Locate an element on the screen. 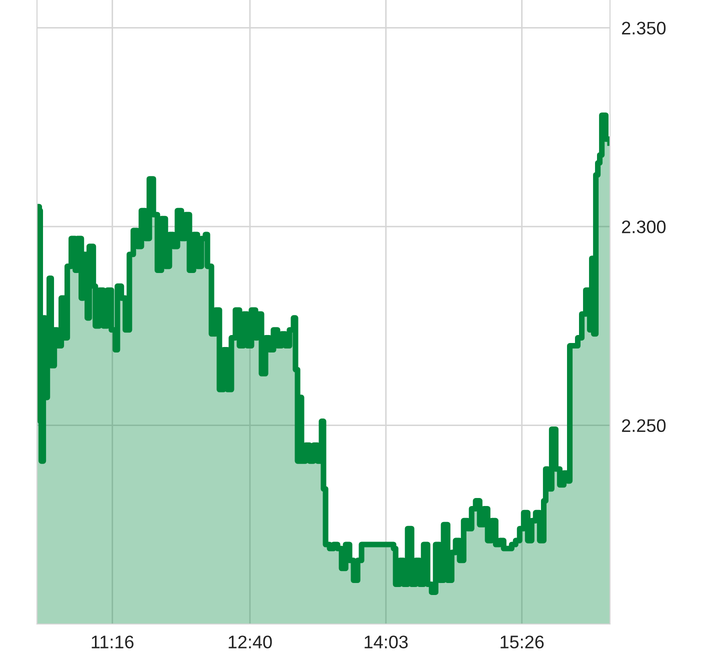 This screenshot has width=720, height=669. x-tick-label: 15:26 is located at coordinates (522, 642).